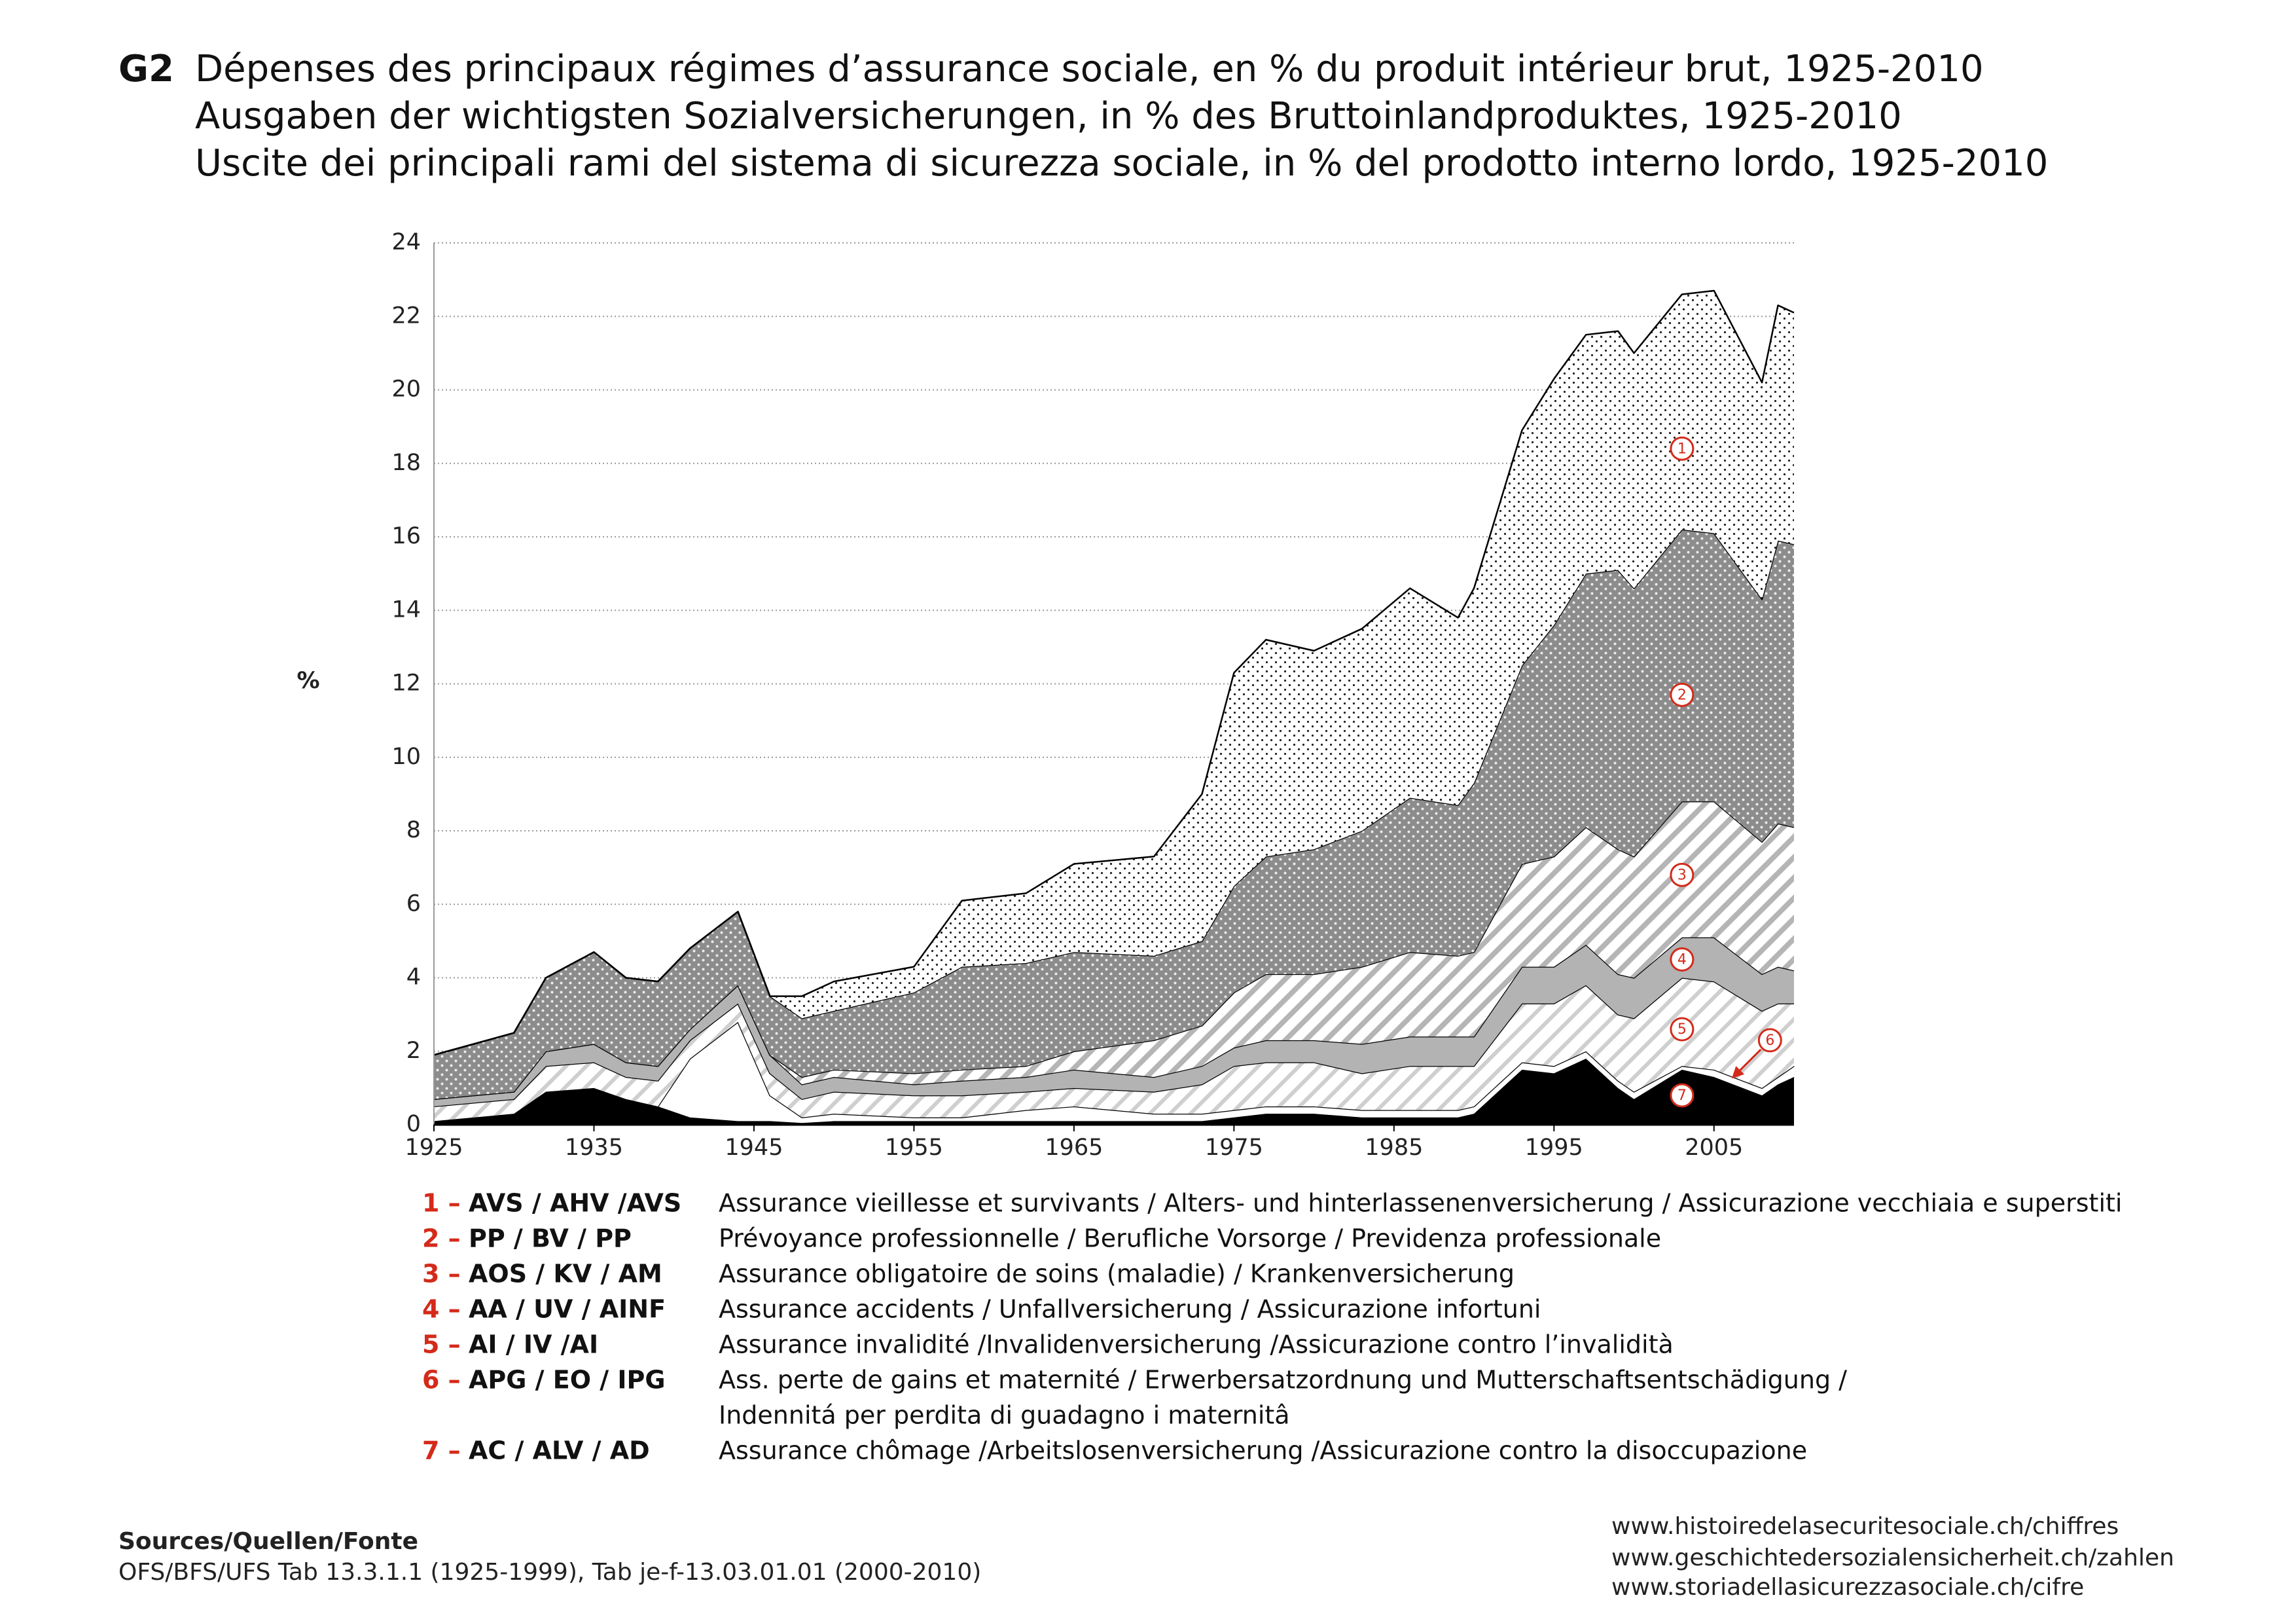  Describe the element at coordinates (1847, 1587) in the screenshot. I see `link: www.storiadellasicurezzasociale.ch/cifre` at that location.